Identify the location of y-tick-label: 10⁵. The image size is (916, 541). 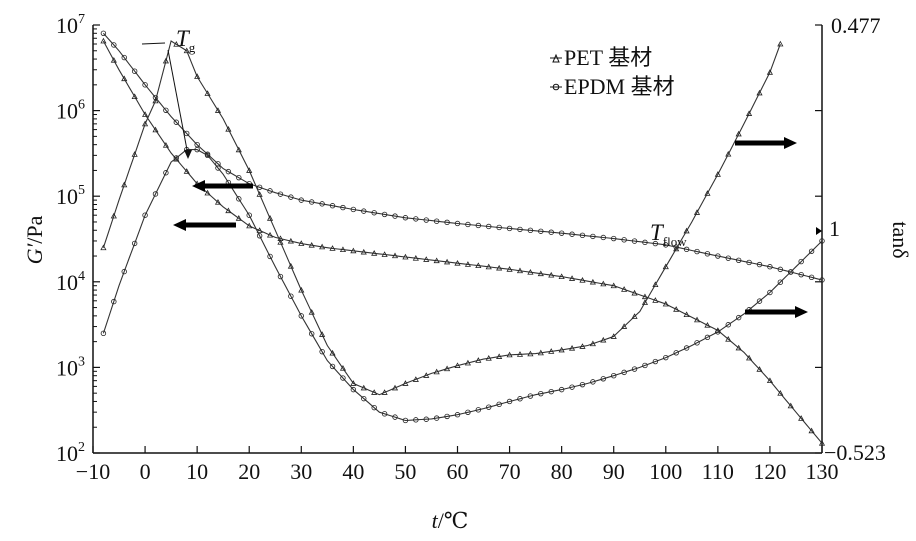
(70, 196).